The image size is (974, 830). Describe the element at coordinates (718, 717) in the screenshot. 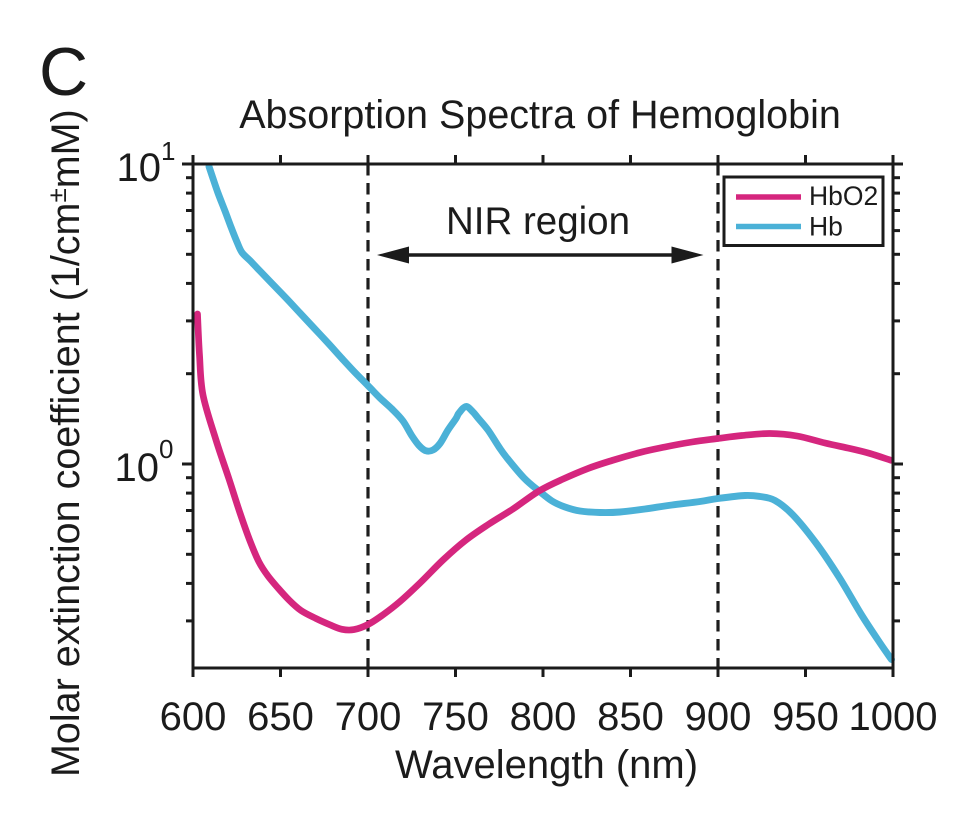

I see `svg-text: 900` at that location.